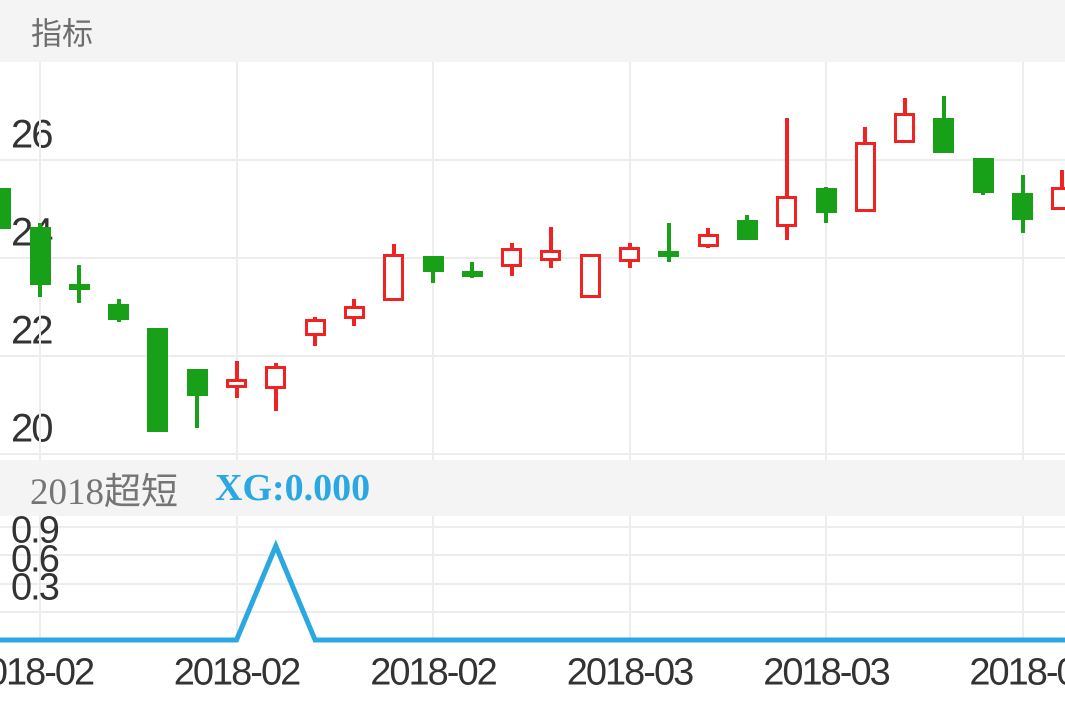 This screenshot has height=708, width=1065. I want to click on y-axis-label: 20, so click(32, 428).